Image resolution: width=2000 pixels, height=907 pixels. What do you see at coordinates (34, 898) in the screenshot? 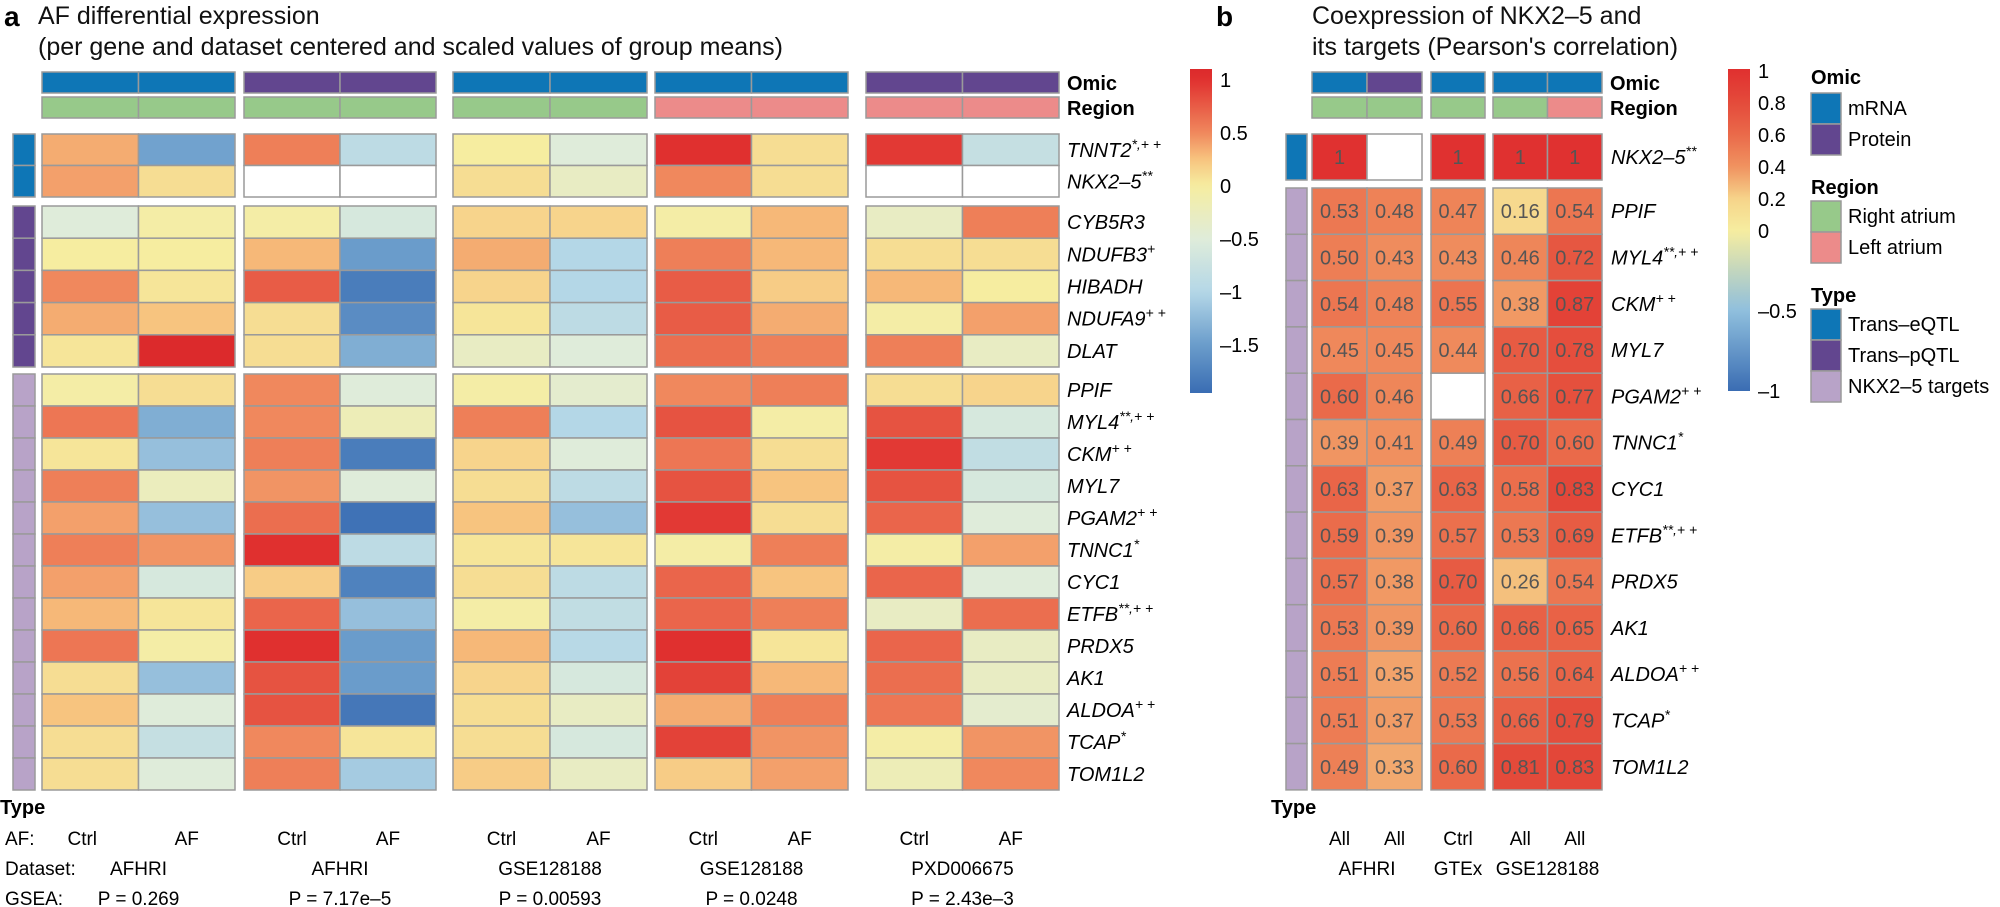
I see `panel-a-gsea-row-label: GSEA:` at bounding box center [34, 898].